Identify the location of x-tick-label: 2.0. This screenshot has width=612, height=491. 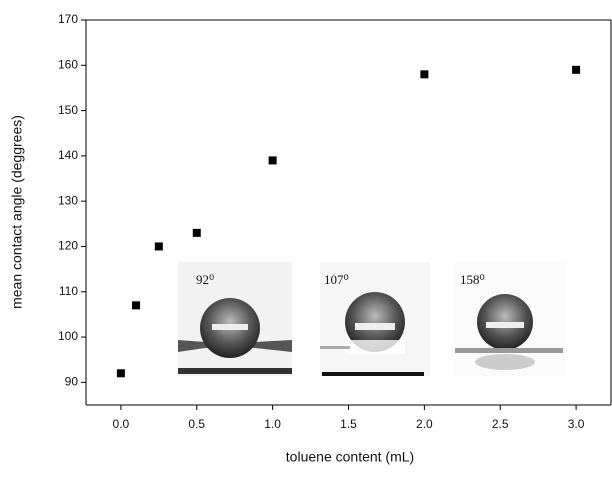
(424, 424).